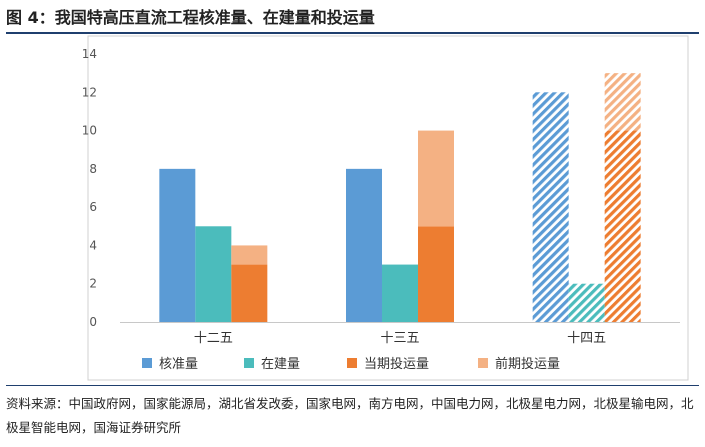 The image size is (705, 447). What do you see at coordinates (93, 245) in the screenshot?
I see `y-tick-label-4: 4` at bounding box center [93, 245].